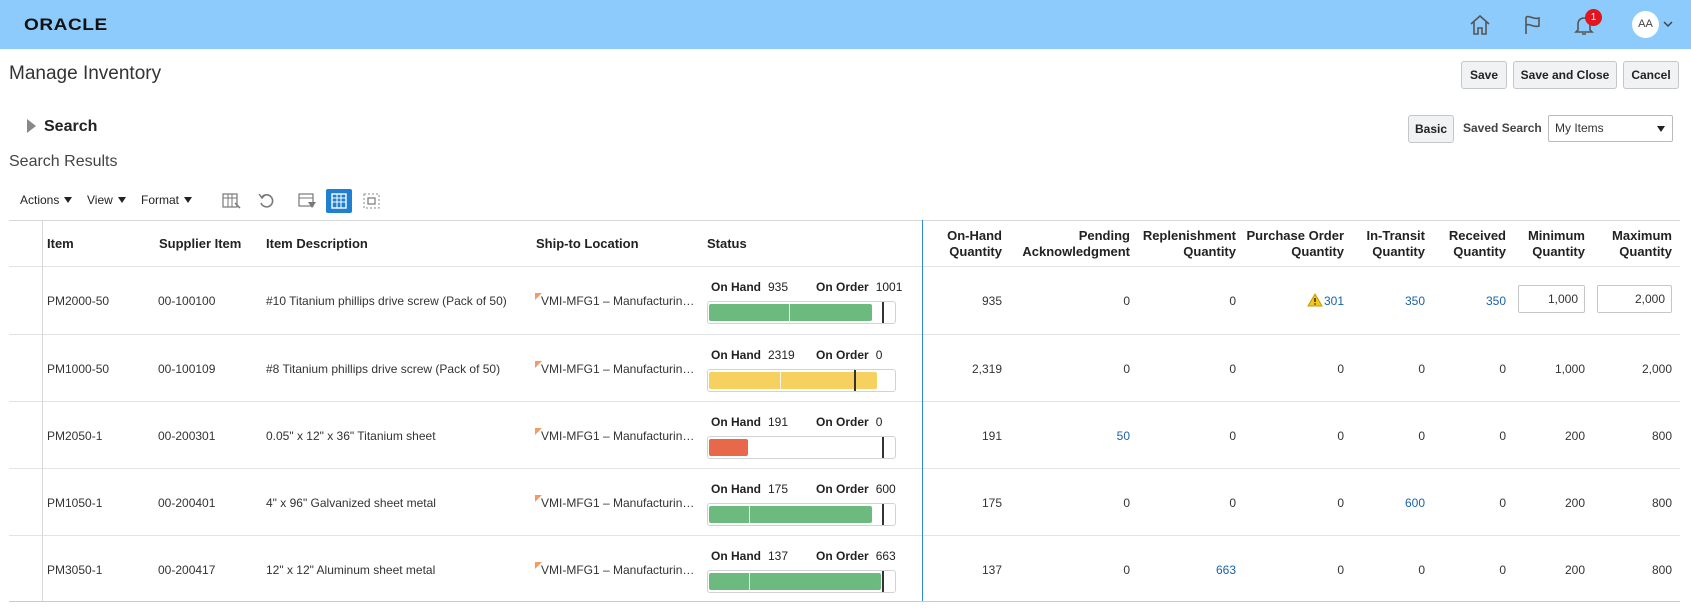  Describe the element at coordinates (1532, 25) in the screenshot. I see `flag-icon` at that location.